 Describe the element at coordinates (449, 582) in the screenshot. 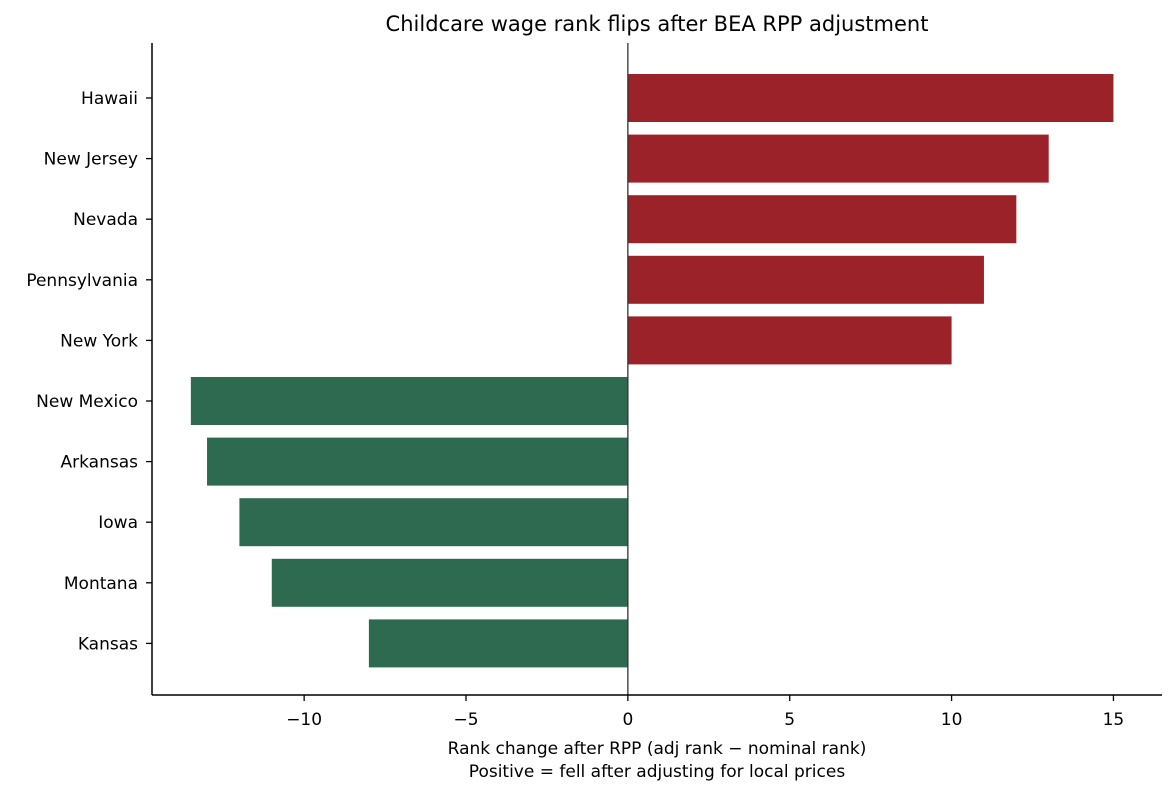

I see `bar-montana` at that location.